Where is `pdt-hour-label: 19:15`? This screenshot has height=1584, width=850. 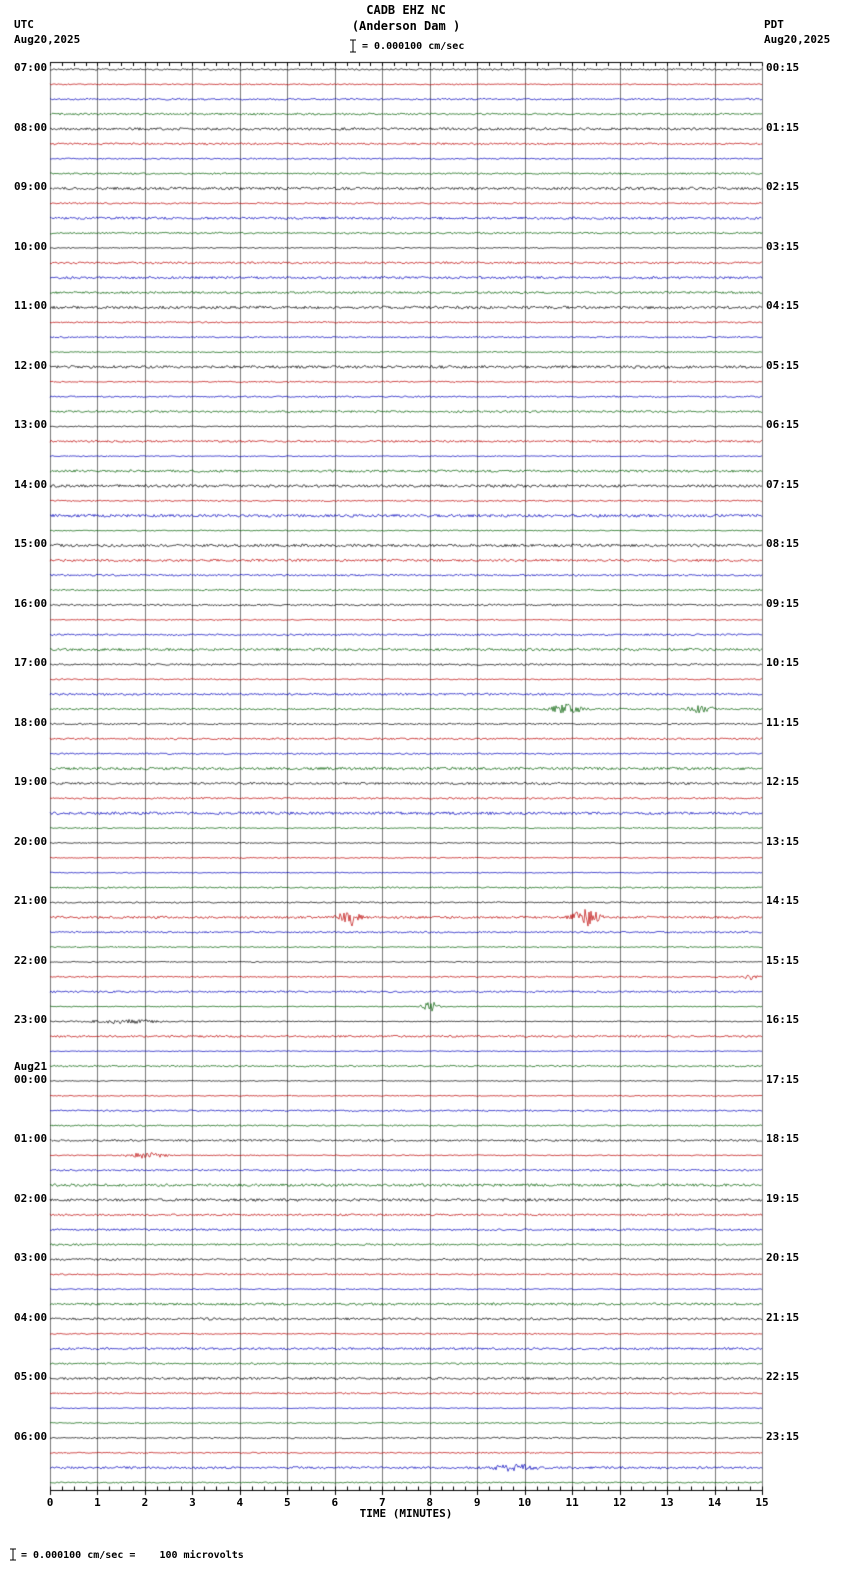 pdt-hour-label: 19:15 is located at coordinates (783, 1198).